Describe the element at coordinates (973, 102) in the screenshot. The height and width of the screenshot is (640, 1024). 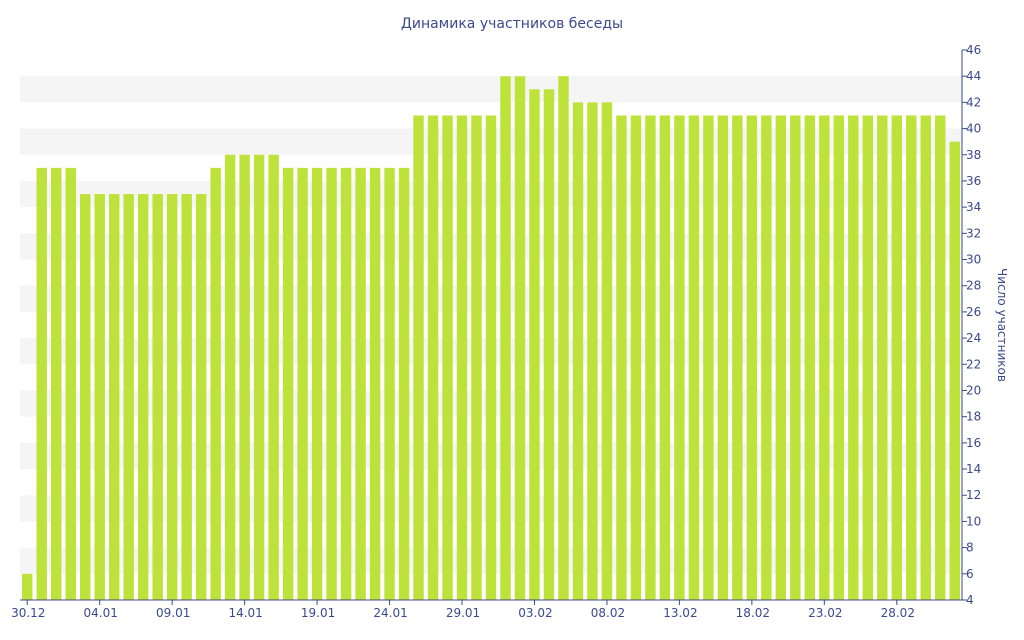
I see `y-tick-label: 42` at that location.